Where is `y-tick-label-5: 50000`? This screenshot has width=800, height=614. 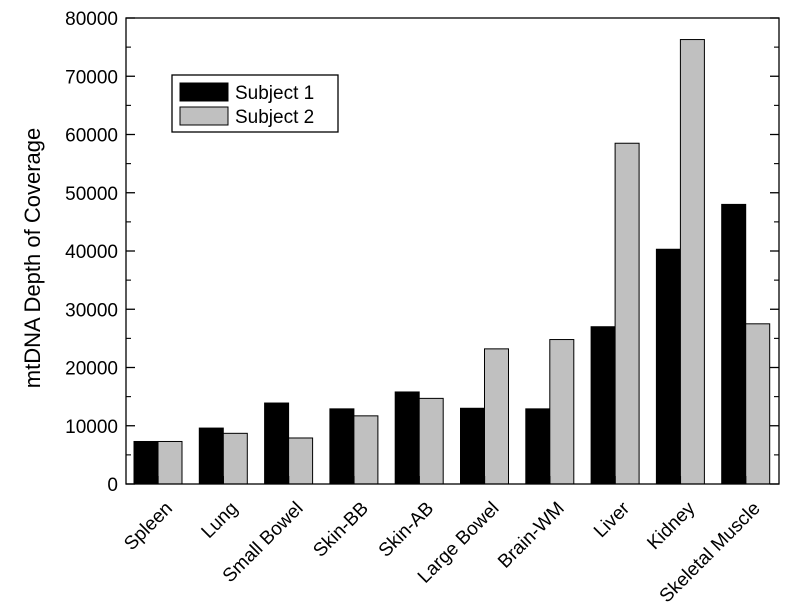
y-tick-label-5: 50000 is located at coordinates (91, 194).